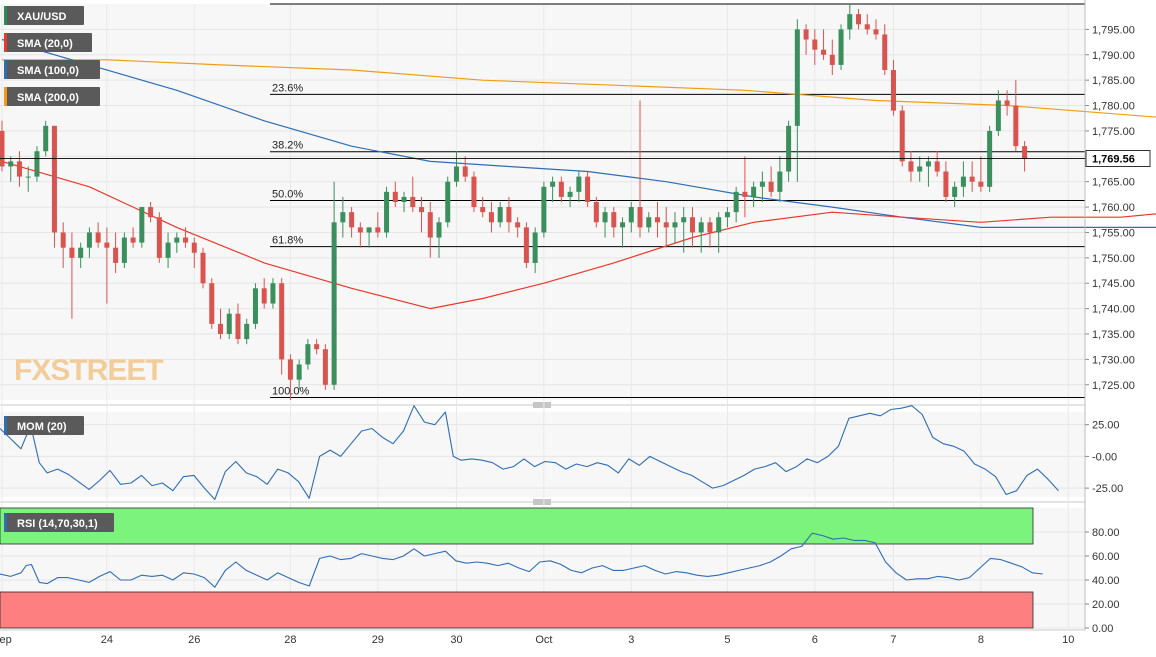 The height and width of the screenshot is (657, 1156). I want to click on legend-item: SMA (20,0), so click(48, 42).